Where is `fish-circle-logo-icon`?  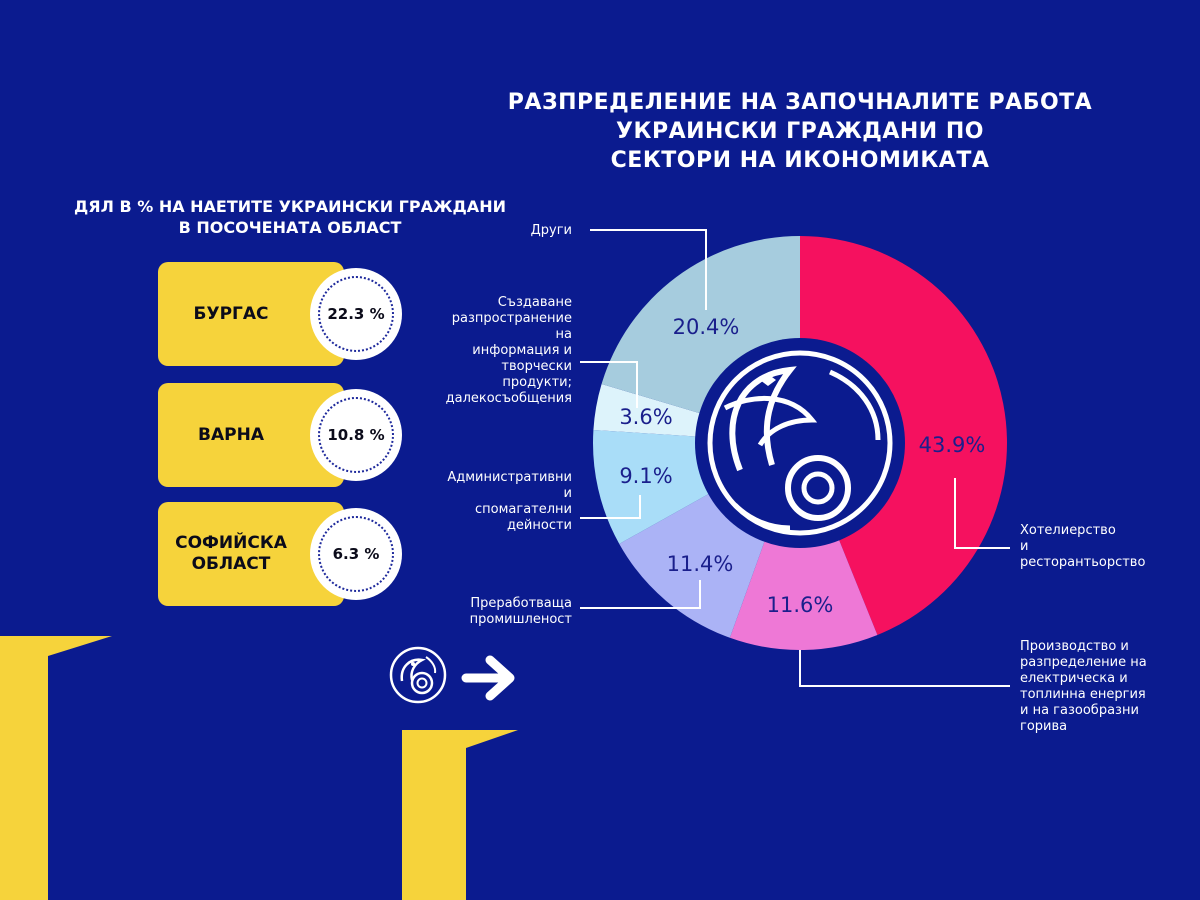 fish-circle-logo-icon is located at coordinates (418, 675).